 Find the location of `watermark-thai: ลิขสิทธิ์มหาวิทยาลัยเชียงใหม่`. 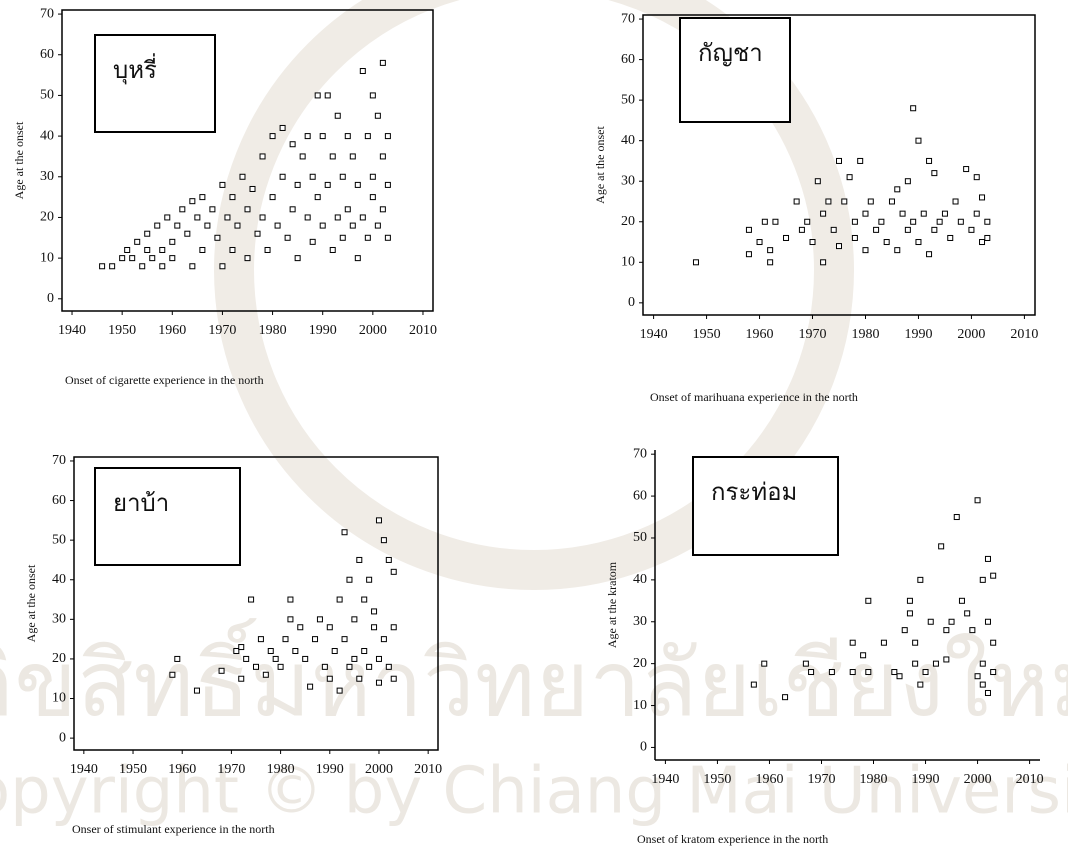

watermark-thai: ลิขสิทธิ์มหาวิทยาลัยเชียงใหม่ is located at coordinates (534, 677).